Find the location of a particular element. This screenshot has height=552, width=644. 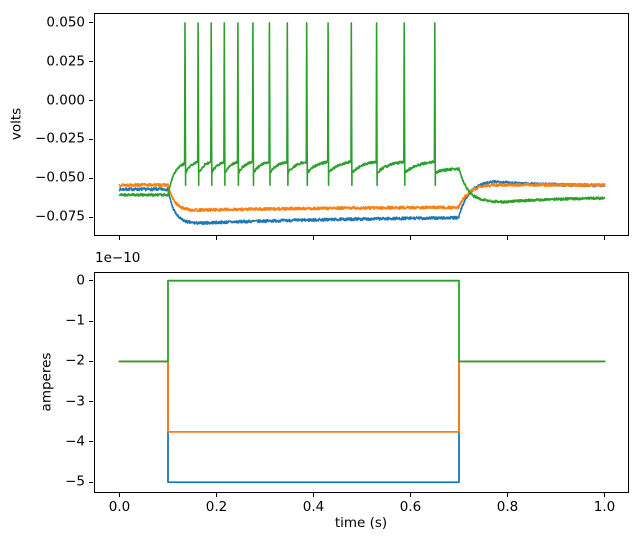

injected-current-x-tick-label: 1.0 is located at coordinates (604, 507).